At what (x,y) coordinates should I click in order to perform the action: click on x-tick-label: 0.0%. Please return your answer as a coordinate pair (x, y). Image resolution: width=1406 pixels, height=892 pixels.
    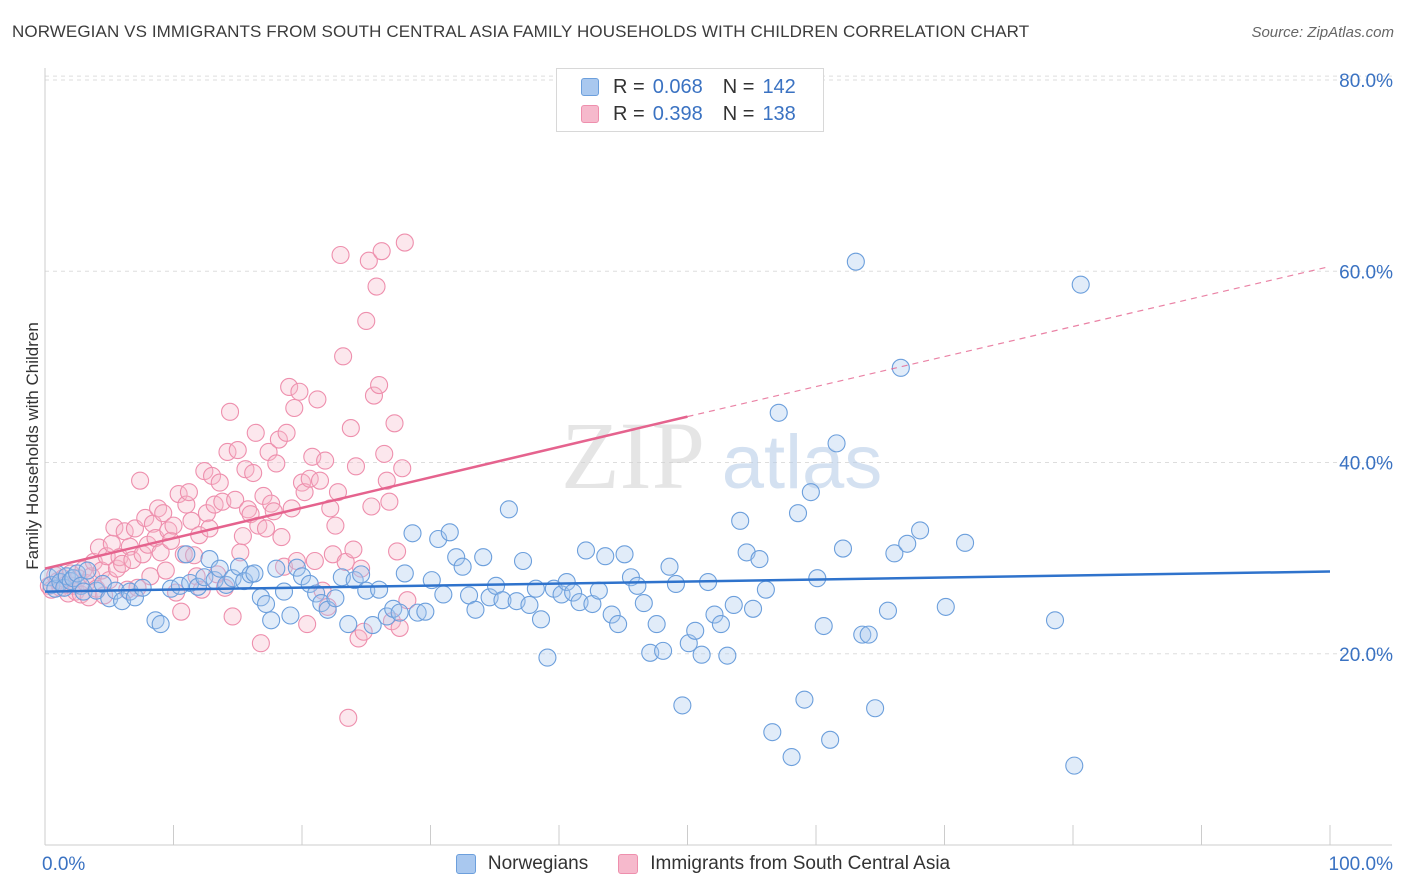
    Looking at the image, I should click on (63, 864).